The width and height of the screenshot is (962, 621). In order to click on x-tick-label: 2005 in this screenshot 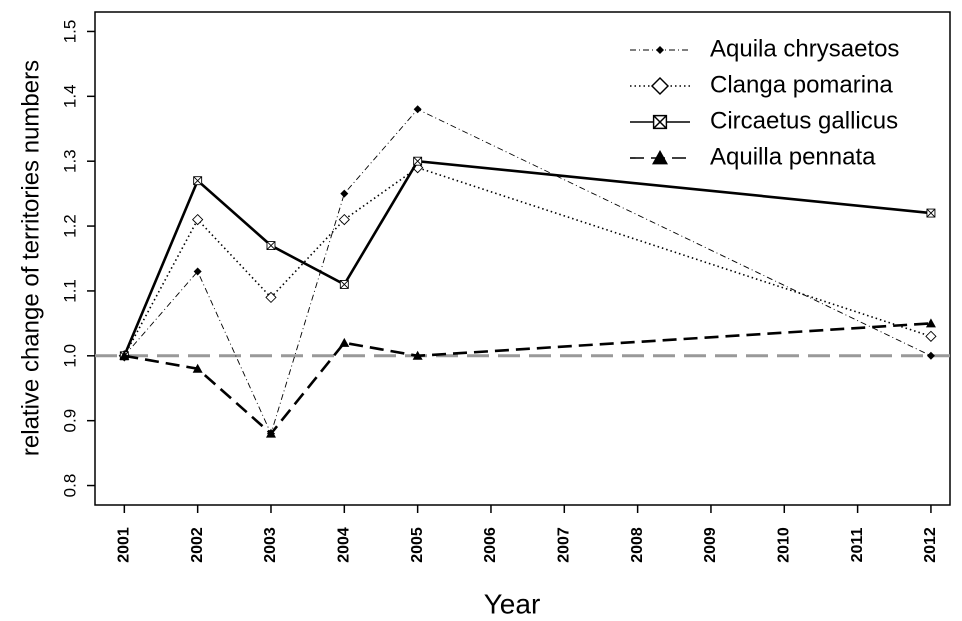, I will do `click(417, 545)`.